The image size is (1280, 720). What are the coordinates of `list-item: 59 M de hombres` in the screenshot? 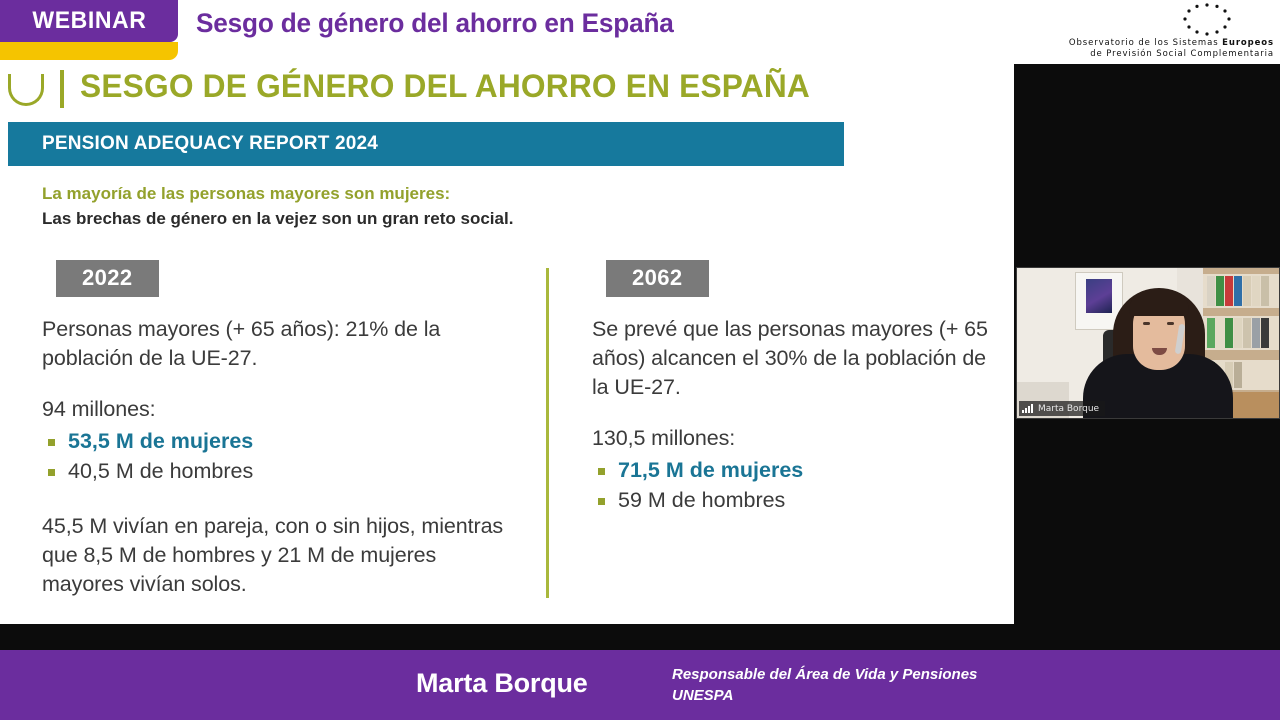 It's located at (792, 500).